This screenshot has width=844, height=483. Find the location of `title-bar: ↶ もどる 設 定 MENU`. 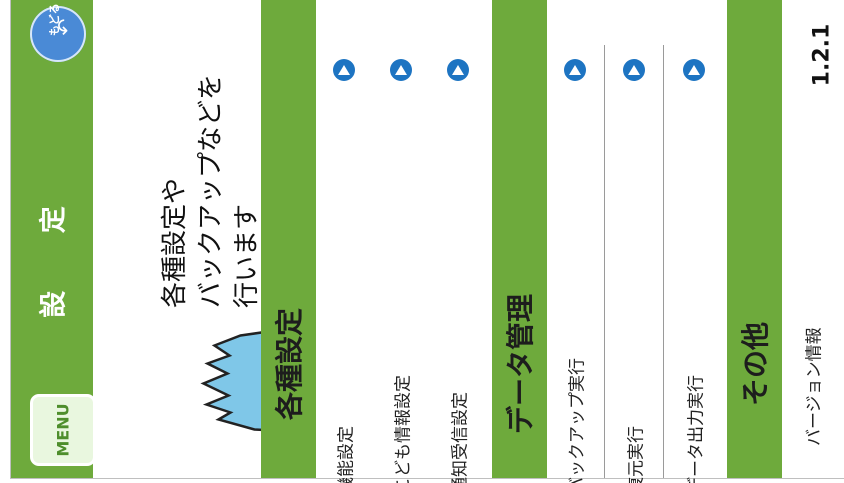

title-bar: ↶ もどる 設 定 MENU is located at coordinates (53, 239).